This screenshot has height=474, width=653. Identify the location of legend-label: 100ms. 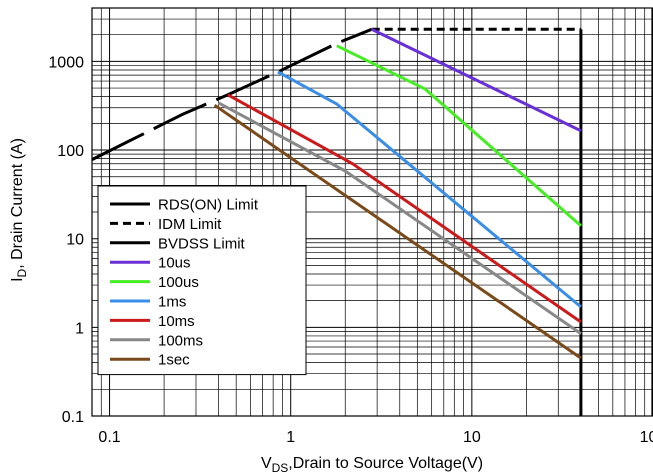
(180, 340).